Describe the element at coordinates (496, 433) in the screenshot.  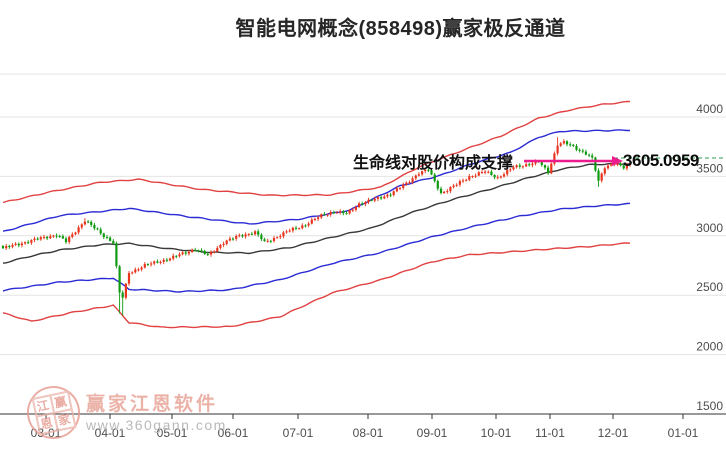
I see `x-axis-label: 10-01` at that location.